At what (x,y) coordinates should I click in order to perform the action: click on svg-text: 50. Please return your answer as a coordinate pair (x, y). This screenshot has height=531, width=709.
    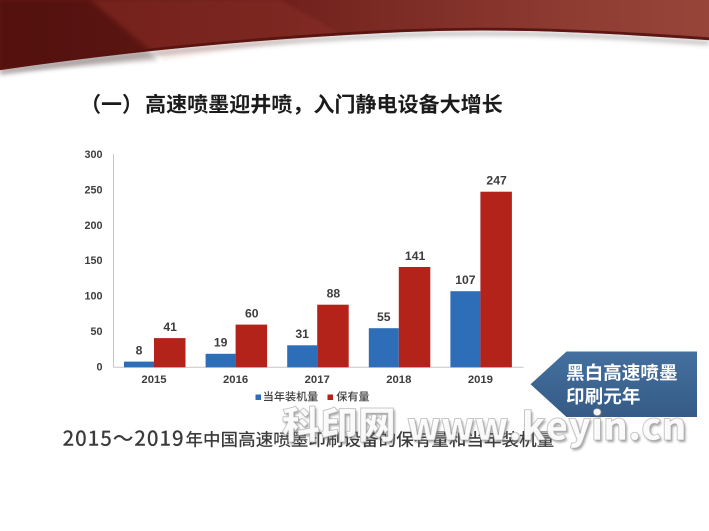
    Looking at the image, I should click on (96, 332).